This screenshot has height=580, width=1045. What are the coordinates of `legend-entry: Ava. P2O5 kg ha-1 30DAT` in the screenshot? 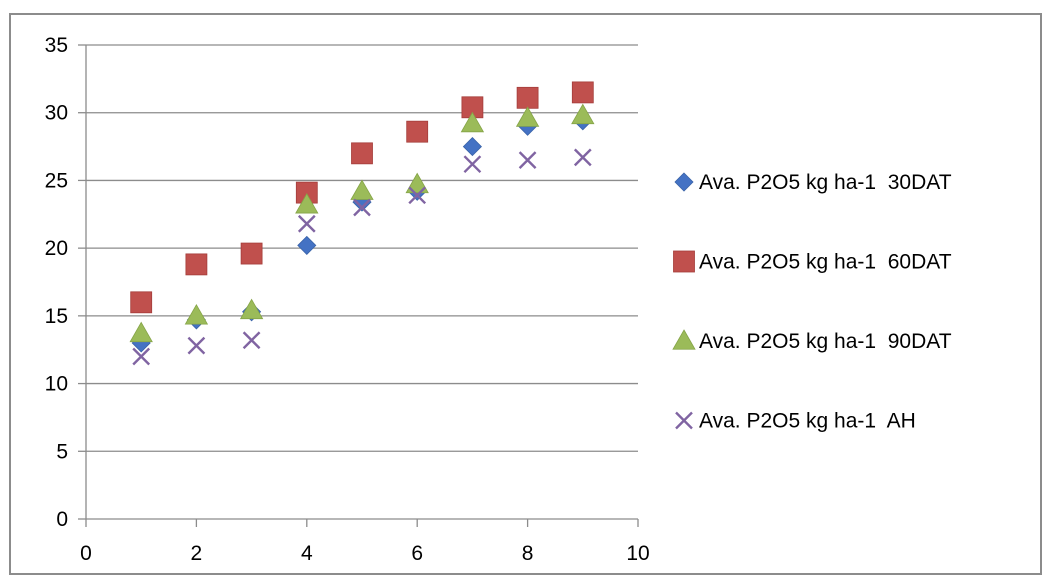 It's located at (813, 182).